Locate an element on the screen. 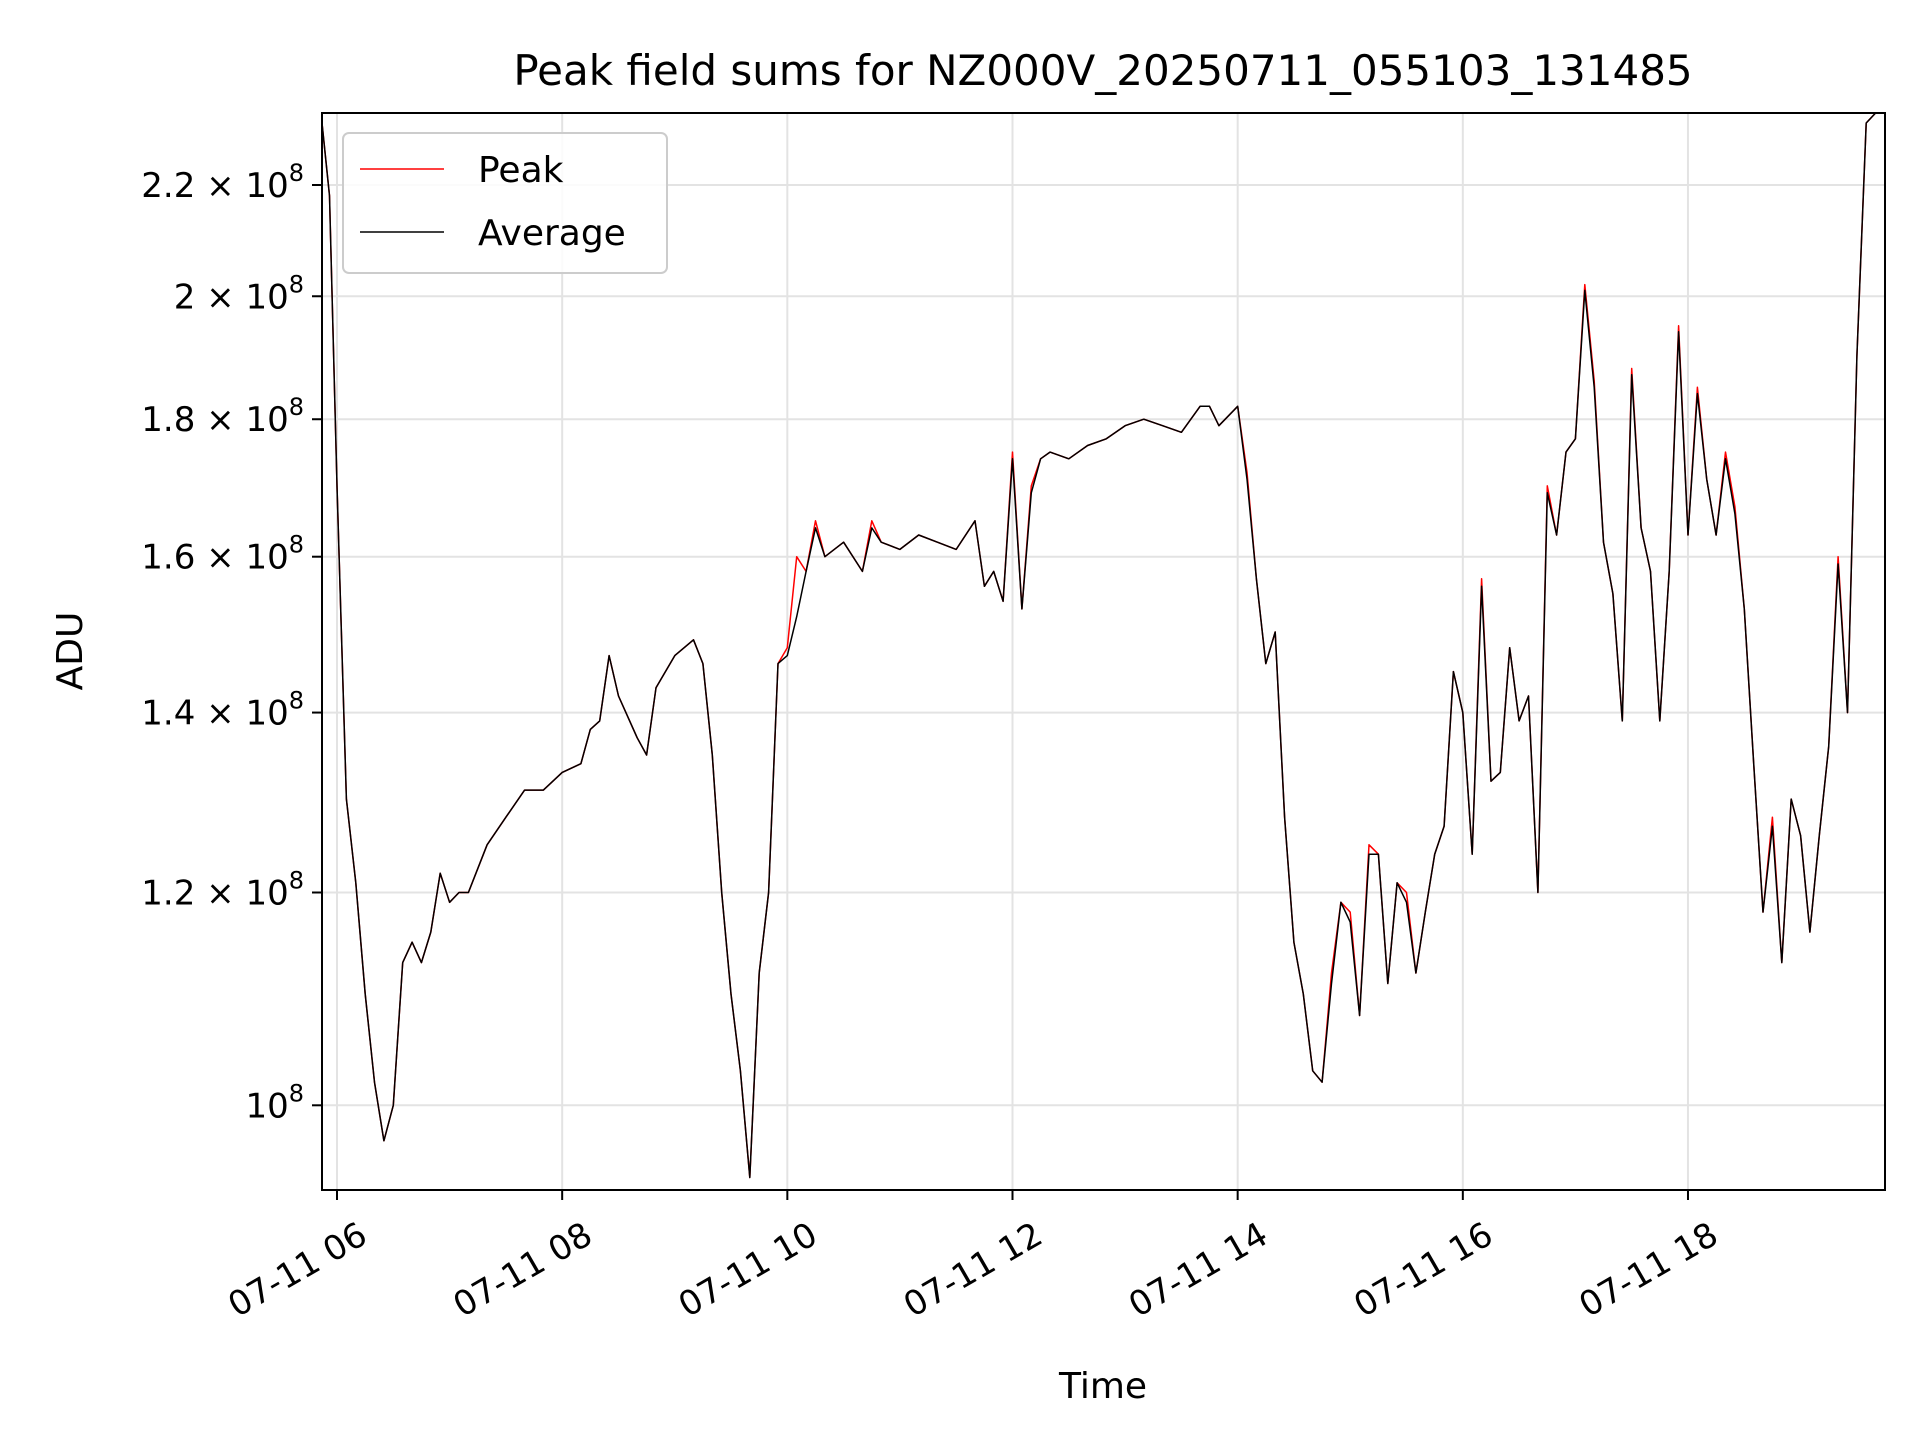  y-tick-label: 1.8 × 108 is located at coordinates (222, 416).